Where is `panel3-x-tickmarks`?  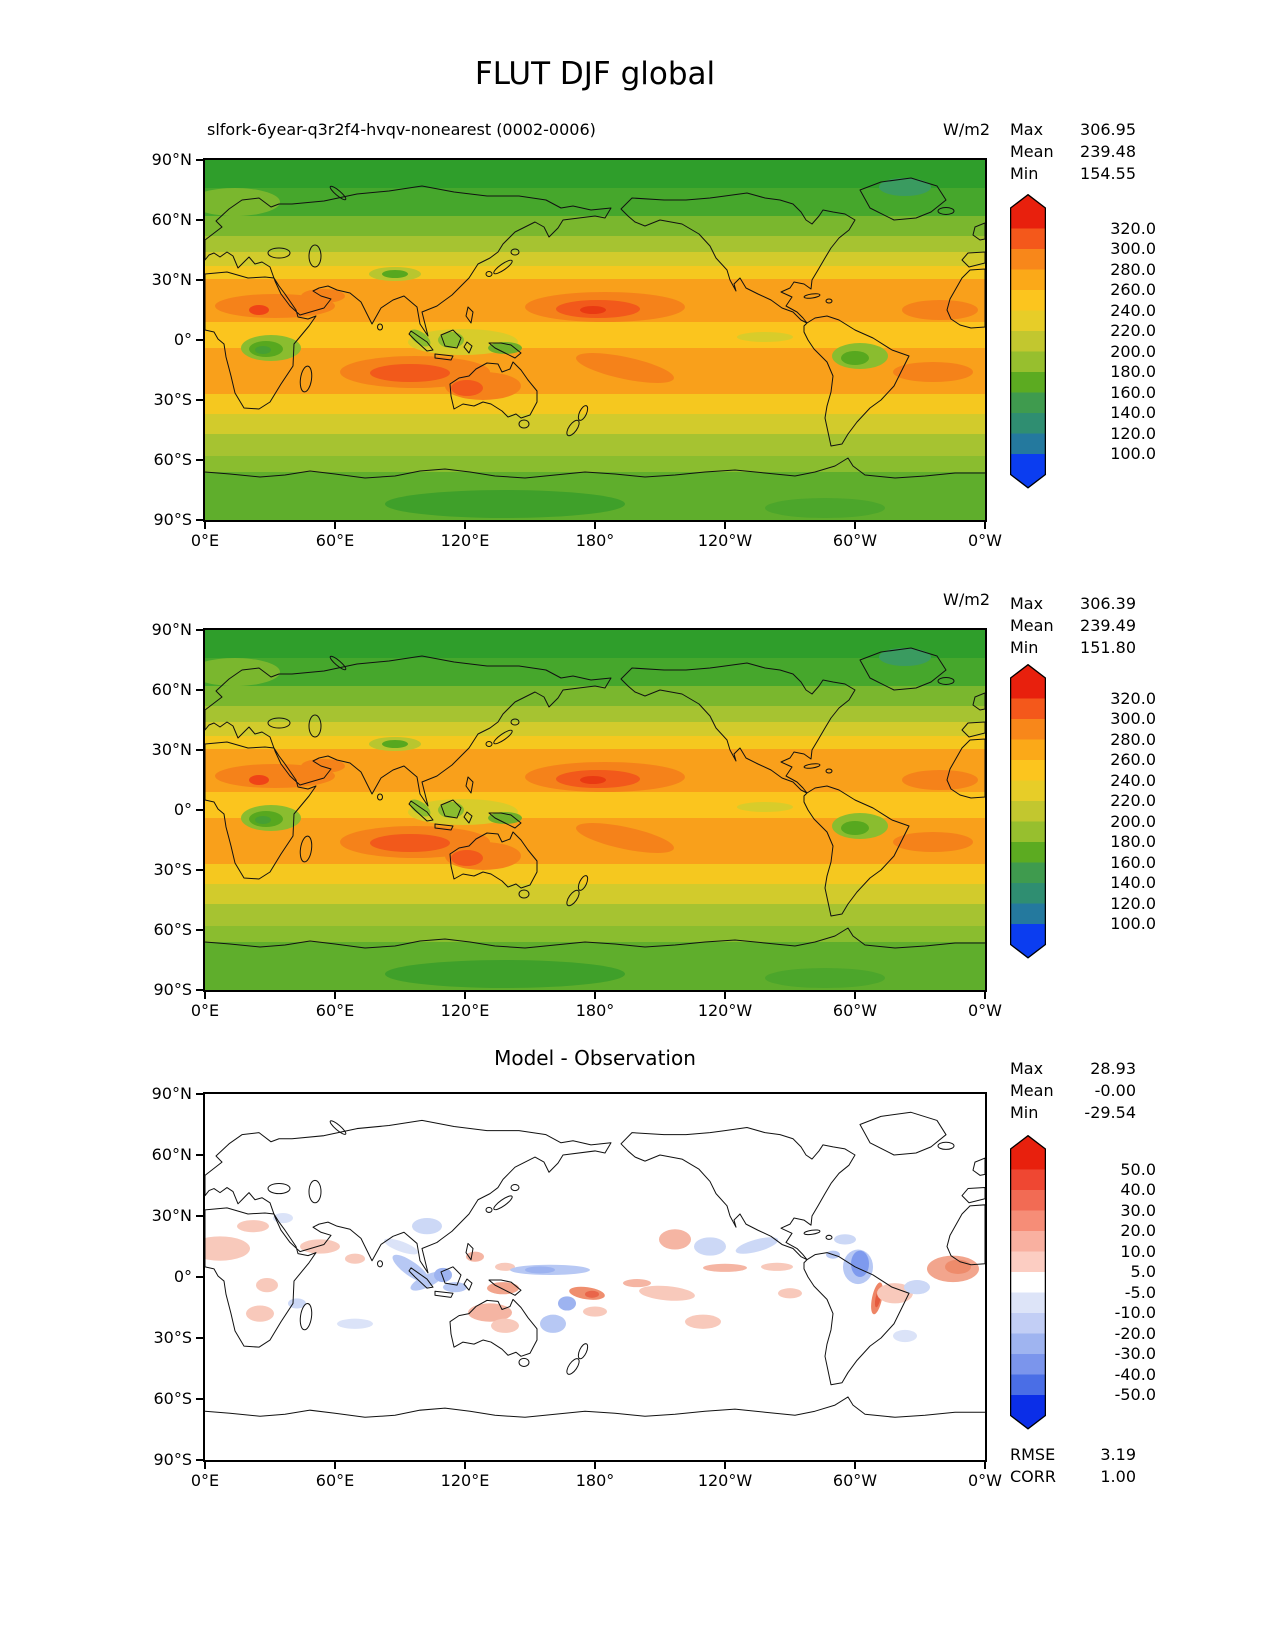
panel3-x-tickmarks is located at coordinates (595, 1465).